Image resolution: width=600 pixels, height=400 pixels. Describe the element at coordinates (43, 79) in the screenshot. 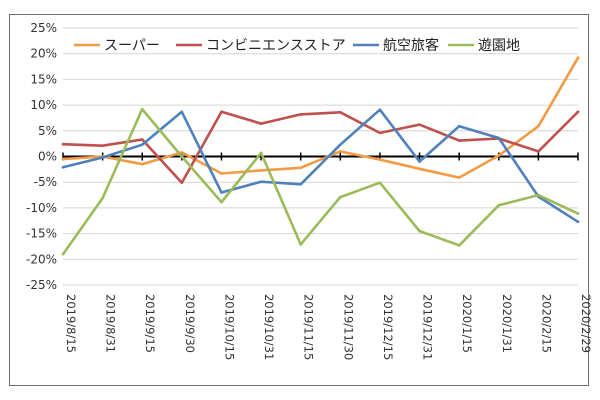

I see `y-tick-label: 15%` at that location.